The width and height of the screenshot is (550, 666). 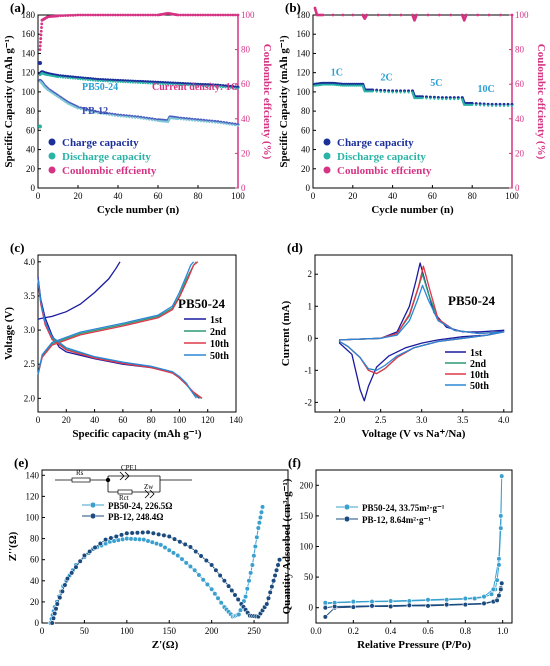 I want to click on x-tick-label: 0.0, so click(x=316, y=631).